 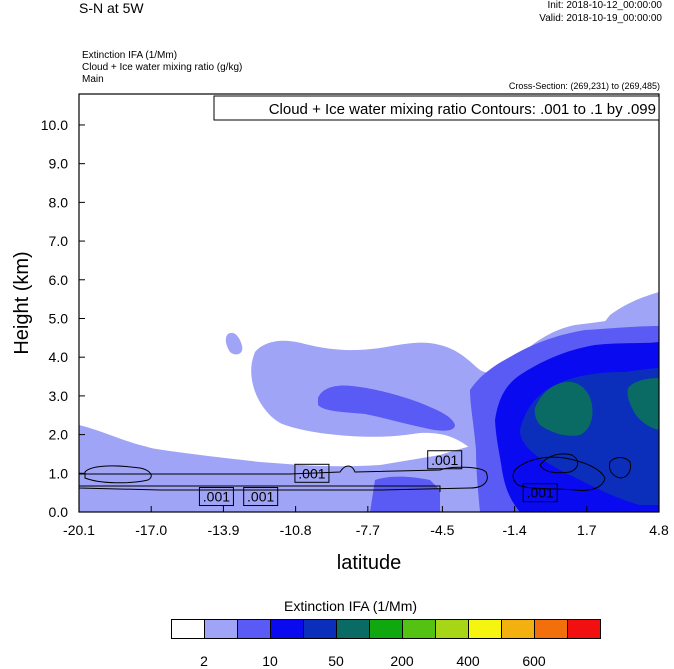 What do you see at coordinates (659, 530) in the screenshot?
I see `x-tick-label: 4.8` at bounding box center [659, 530].